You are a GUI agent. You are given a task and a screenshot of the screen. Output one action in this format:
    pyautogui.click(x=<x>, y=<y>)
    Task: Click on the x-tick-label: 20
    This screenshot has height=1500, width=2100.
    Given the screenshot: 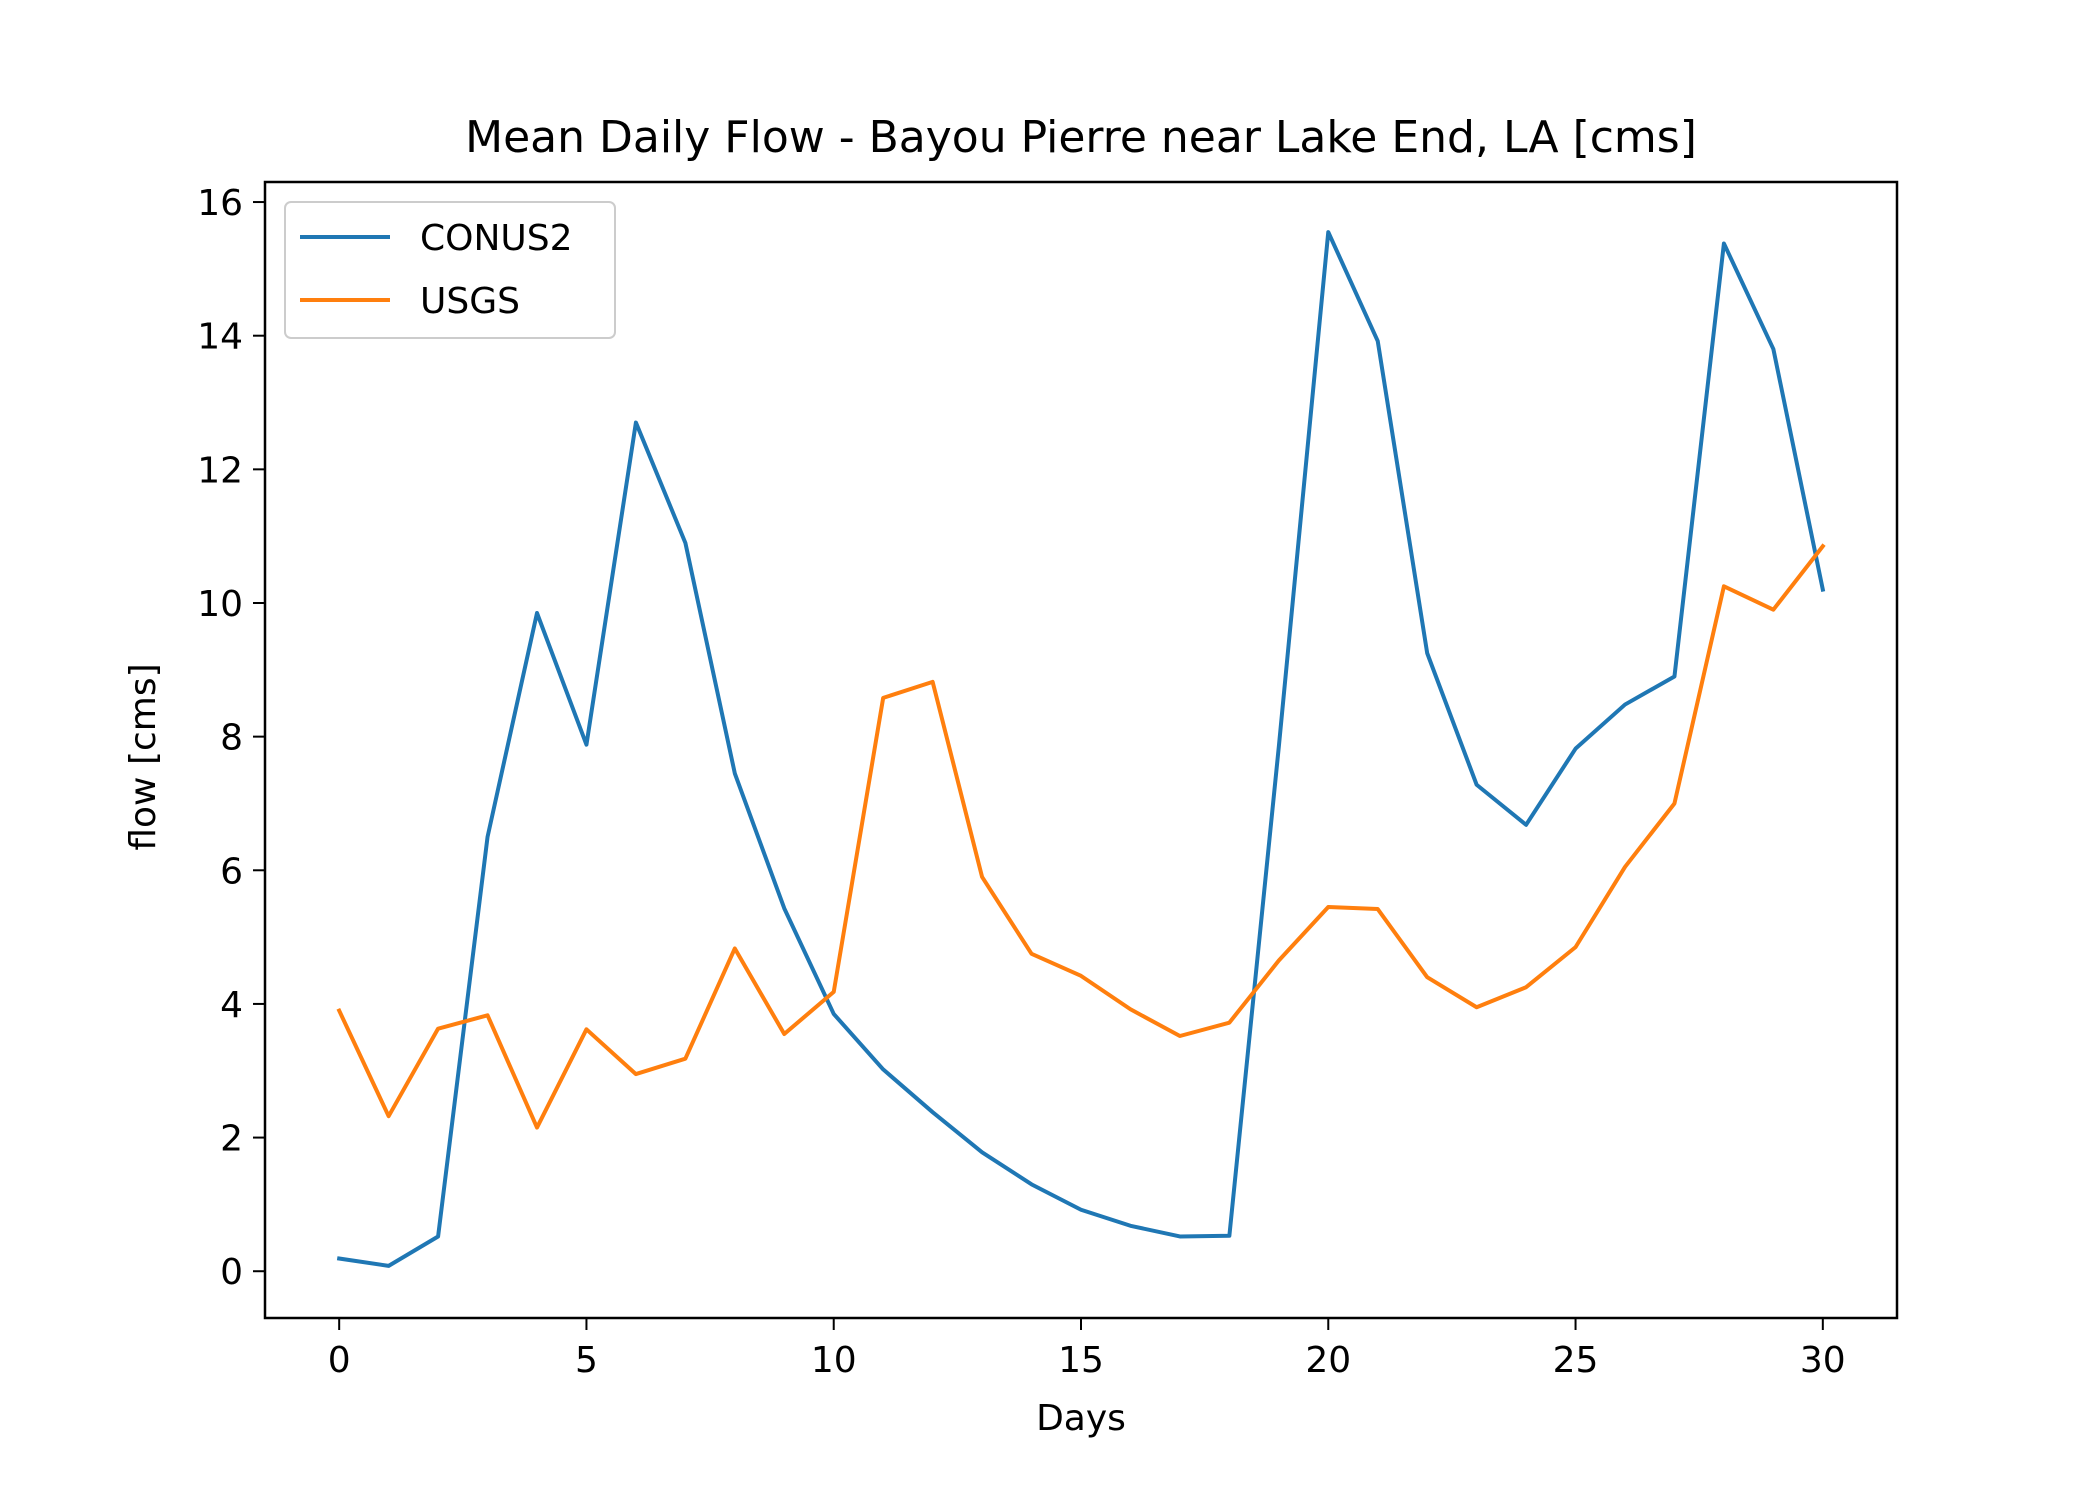 What is the action you would take?
    pyautogui.click(x=1328, y=1360)
    